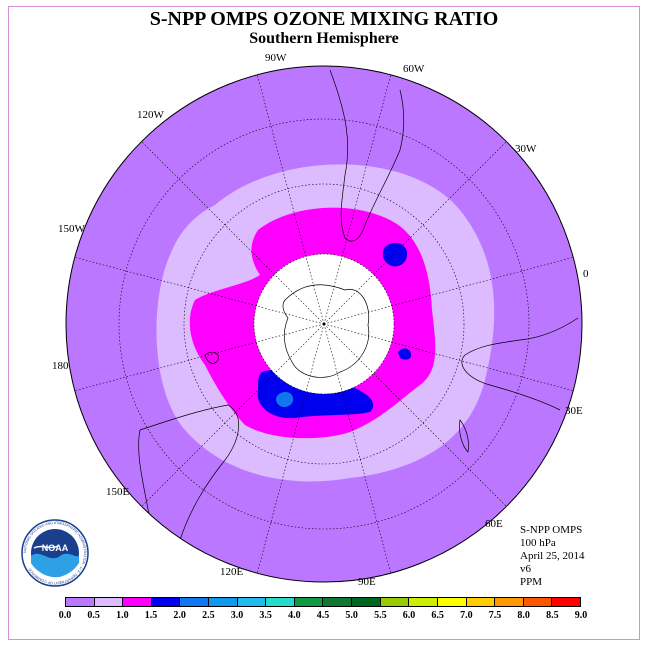  I want to click on logo-text: NOAA, so click(55, 548).